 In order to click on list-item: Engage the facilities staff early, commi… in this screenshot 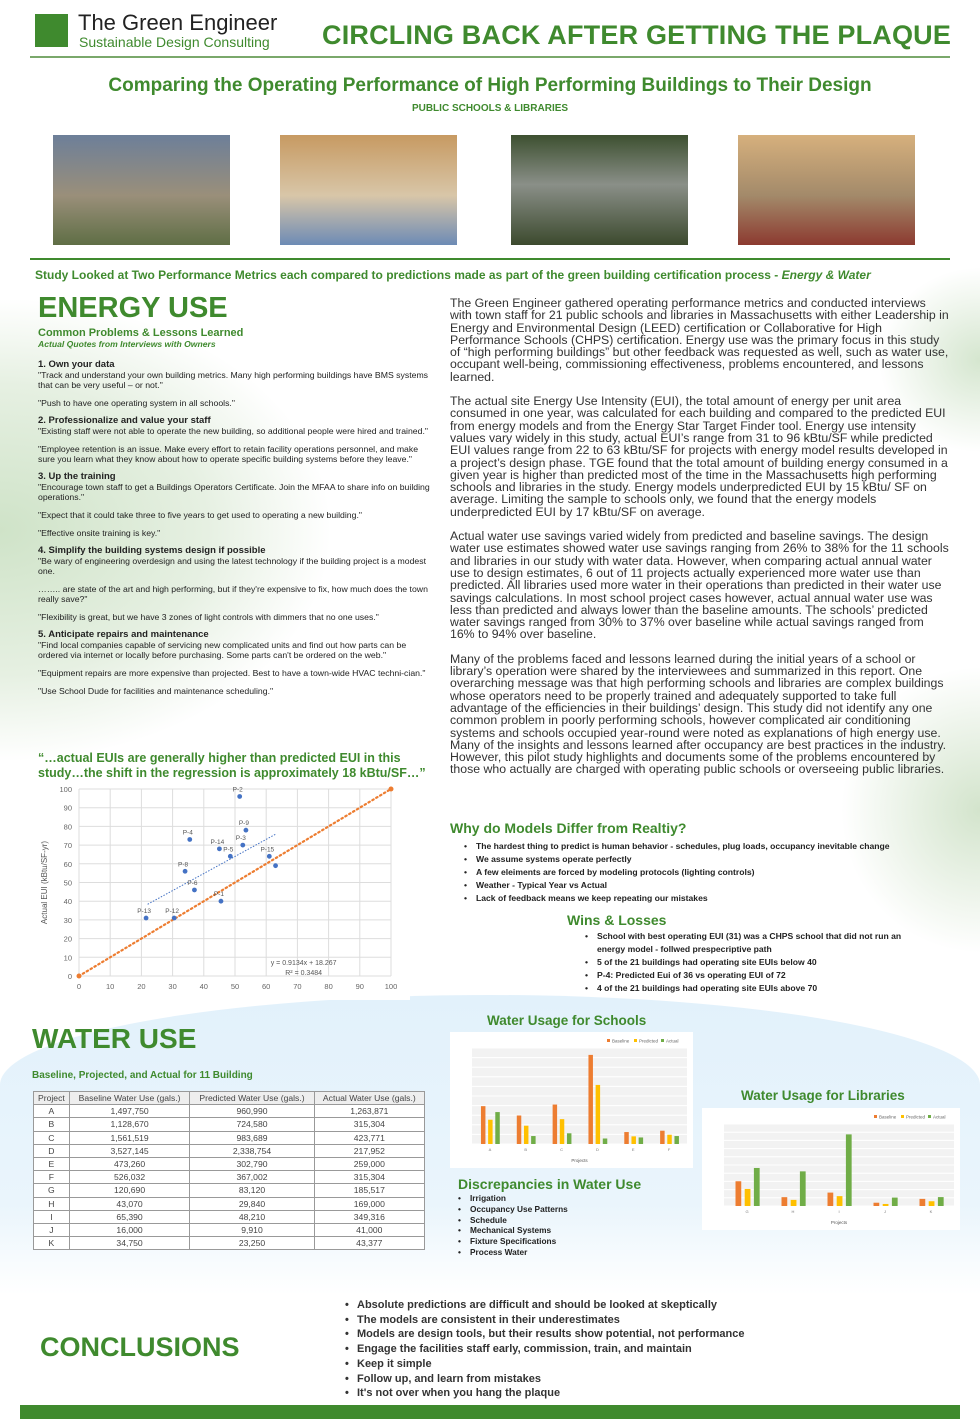, I will do `click(645, 1349)`.